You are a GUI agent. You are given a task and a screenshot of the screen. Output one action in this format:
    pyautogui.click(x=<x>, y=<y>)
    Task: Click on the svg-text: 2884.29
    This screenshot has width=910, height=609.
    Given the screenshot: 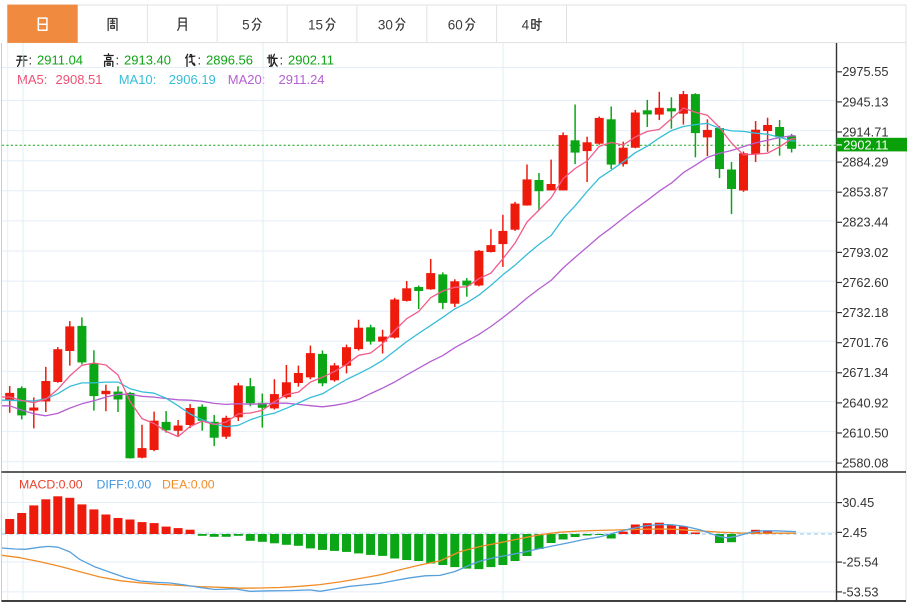 What is the action you would take?
    pyautogui.click(x=865, y=162)
    